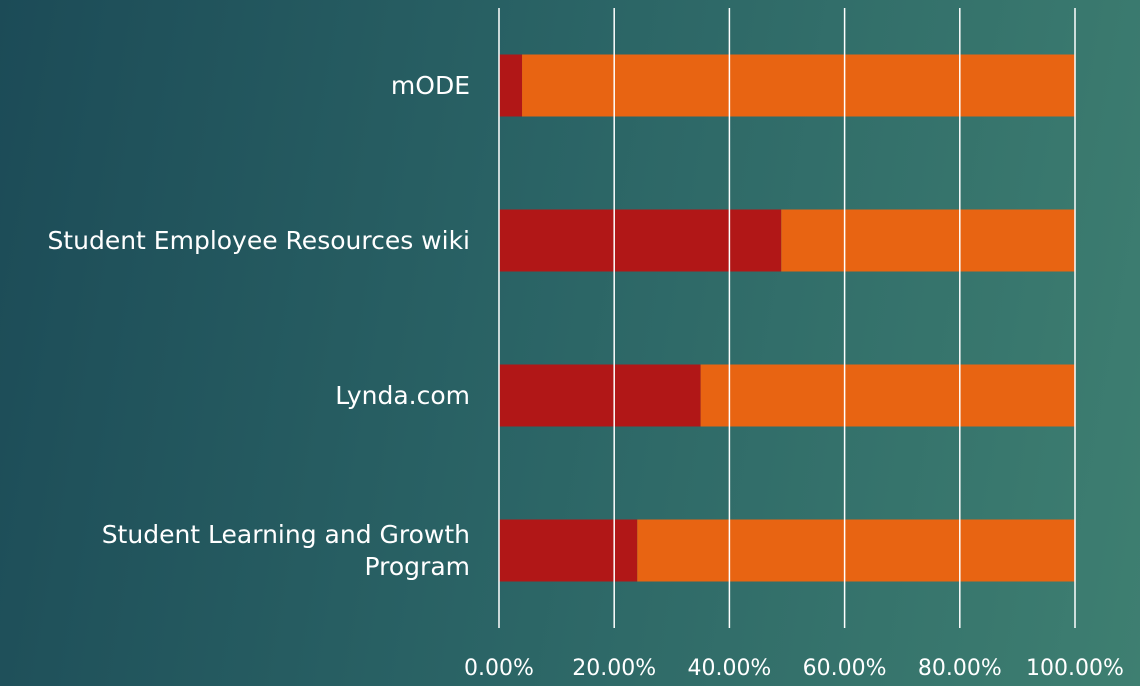  I want to click on category-label: Student Employee Resources wiki, so click(258, 240).